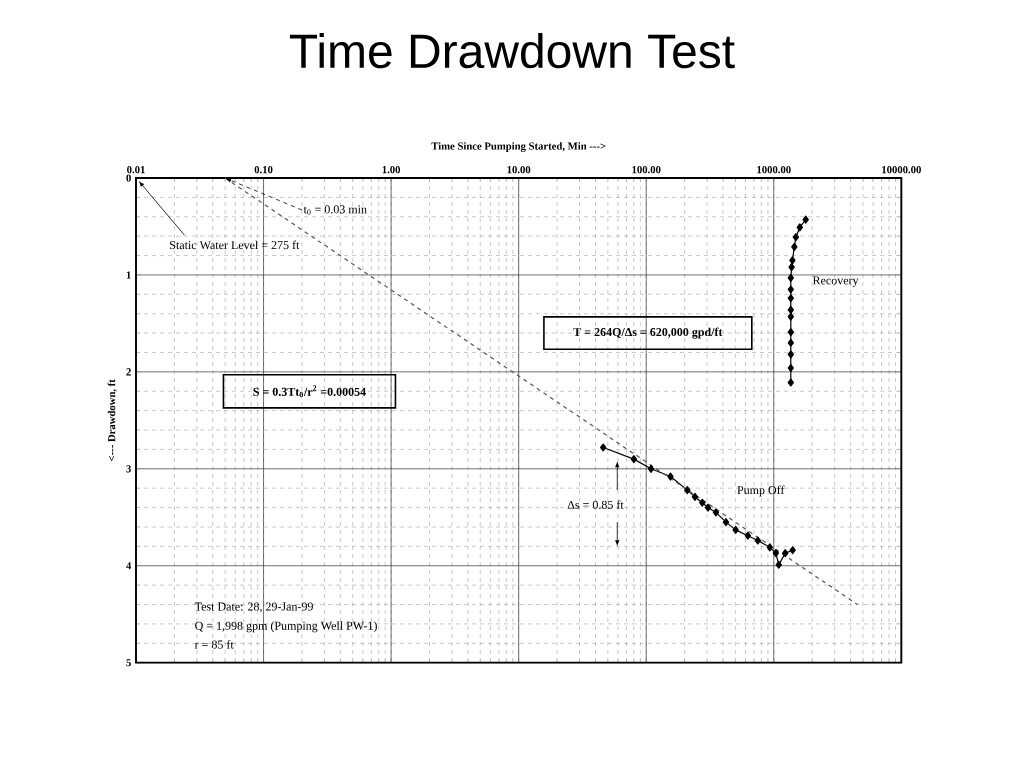 This screenshot has width=1024, height=768. What do you see at coordinates (309, 391) in the screenshot?
I see `annotation: S = 0.3Tt$_{0}$/r$^{2}$ =0.00054` at bounding box center [309, 391].